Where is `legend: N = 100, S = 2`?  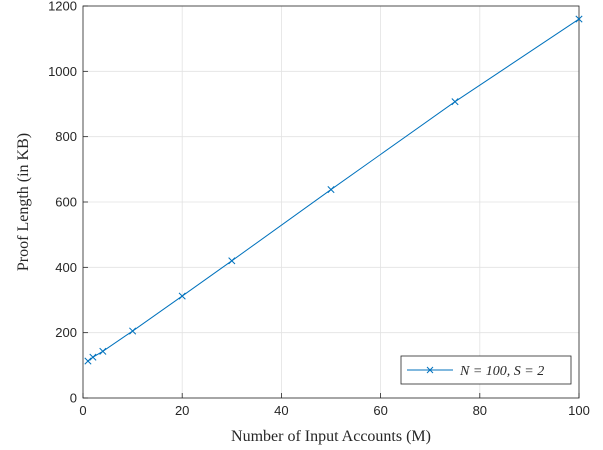 legend: N = 100, S = 2 is located at coordinates (486, 370).